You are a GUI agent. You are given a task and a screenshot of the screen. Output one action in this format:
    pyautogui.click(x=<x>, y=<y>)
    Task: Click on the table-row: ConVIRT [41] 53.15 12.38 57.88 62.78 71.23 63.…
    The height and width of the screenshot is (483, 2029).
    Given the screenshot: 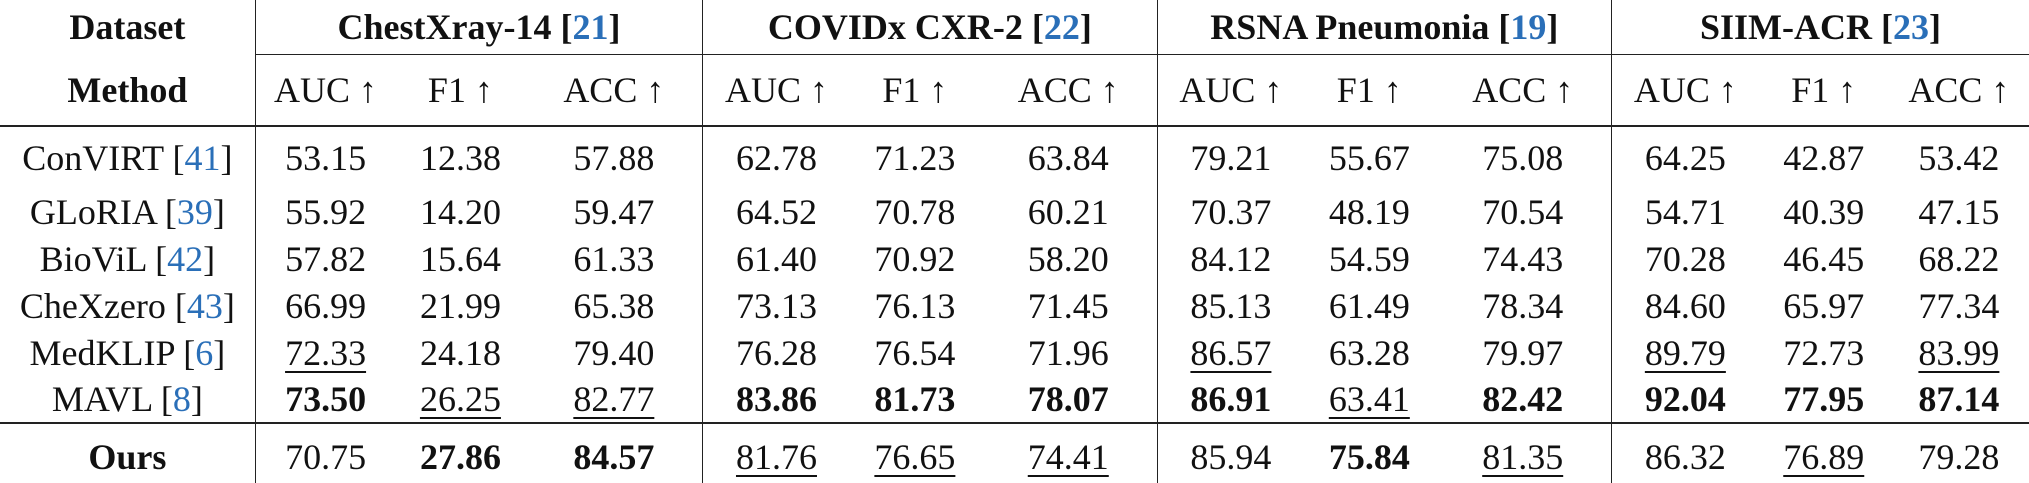 What is the action you would take?
    pyautogui.click(x=1014, y=157)
    